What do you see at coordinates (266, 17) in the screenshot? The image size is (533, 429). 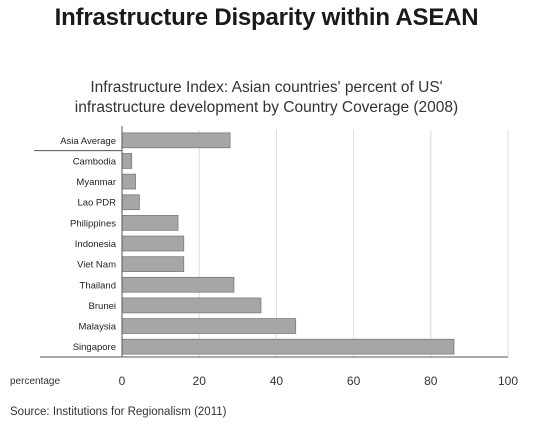 I see `chart-title: Infrastructure Disparity within ASEAN` at bounding box center [266, 17].